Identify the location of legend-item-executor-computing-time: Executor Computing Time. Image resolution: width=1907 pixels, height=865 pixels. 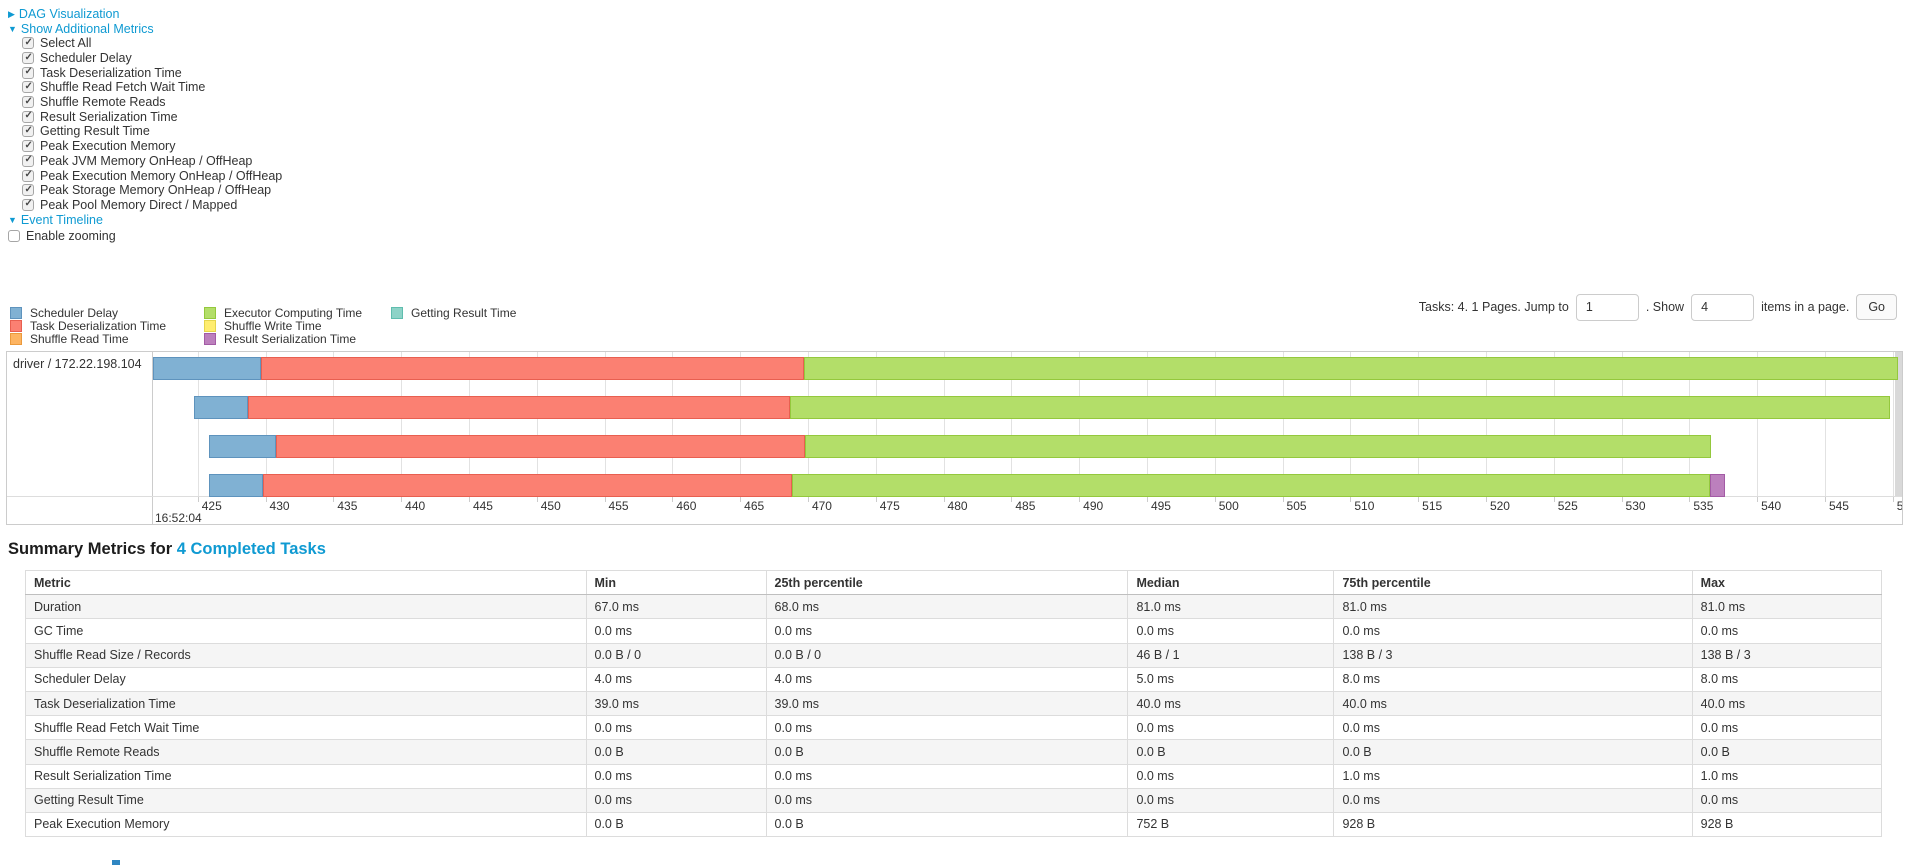
(283, 313).